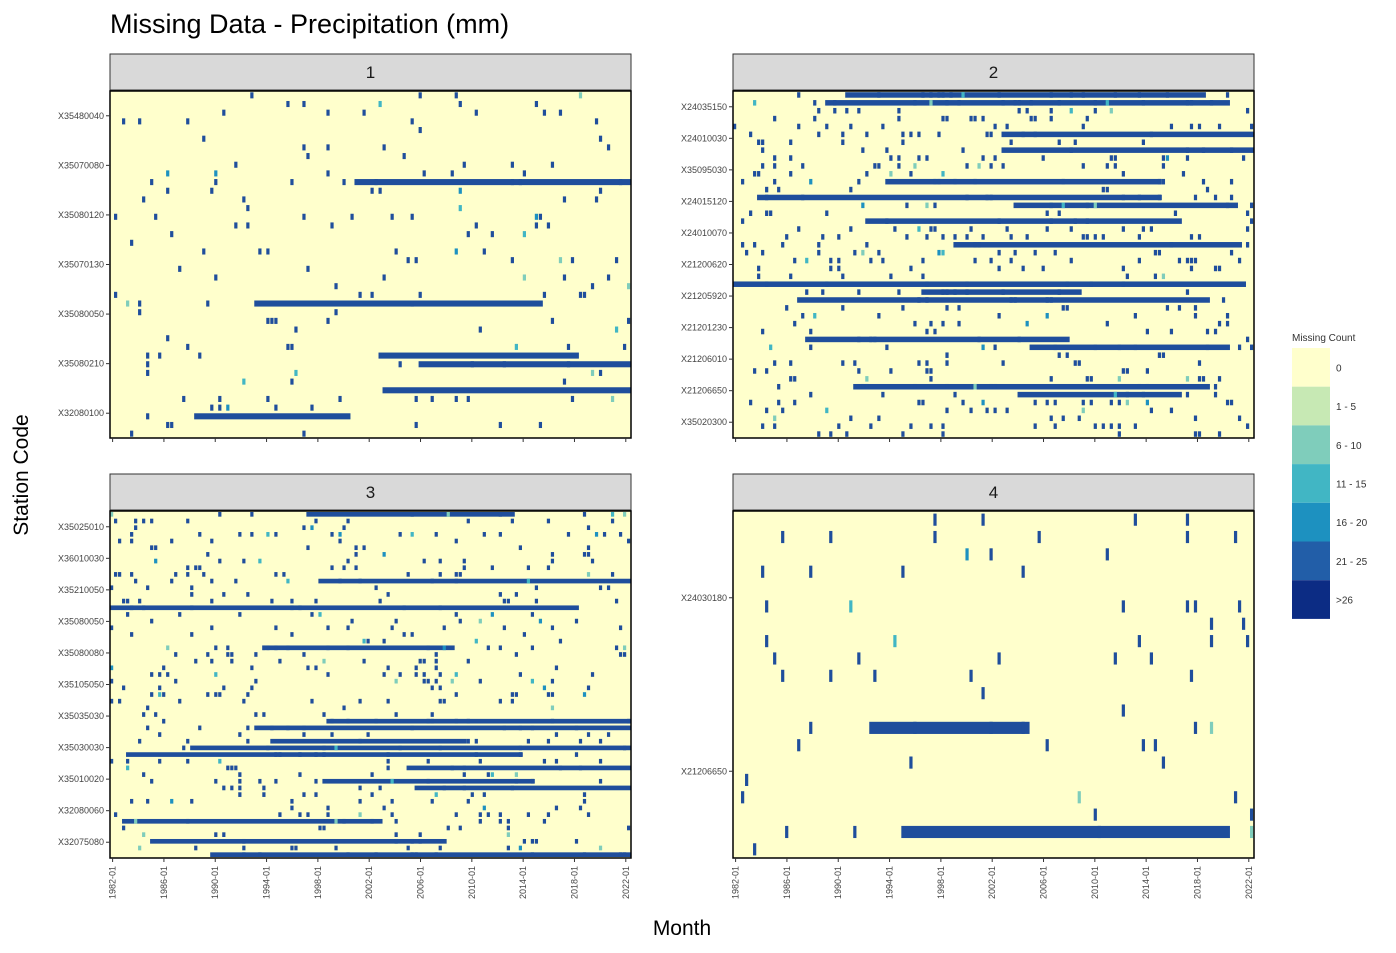 This screenshot has width=1396, height=953. Describe the element at coordinates (704, 391) in the screenshot. I see `y-tick-label: X21206650` at that location.